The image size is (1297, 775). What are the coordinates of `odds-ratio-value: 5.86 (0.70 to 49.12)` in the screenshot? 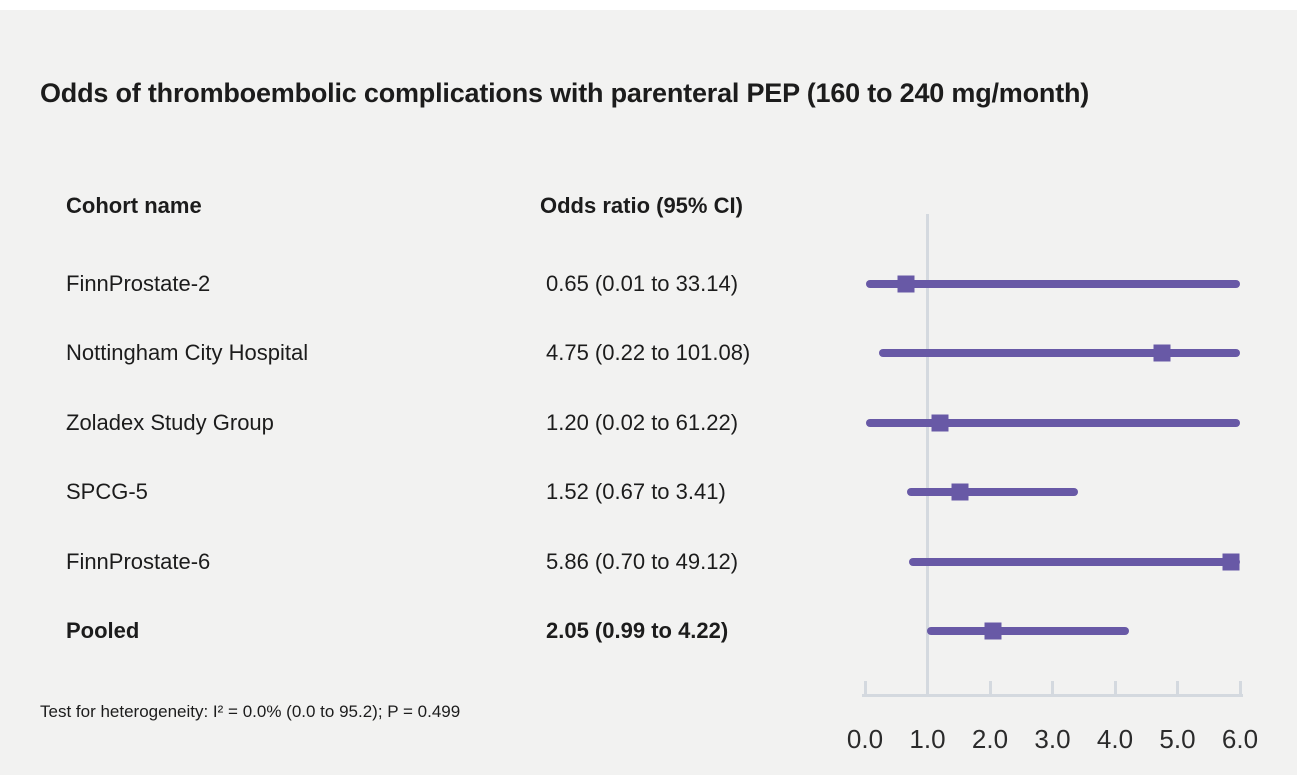 It's located at (642, 561).